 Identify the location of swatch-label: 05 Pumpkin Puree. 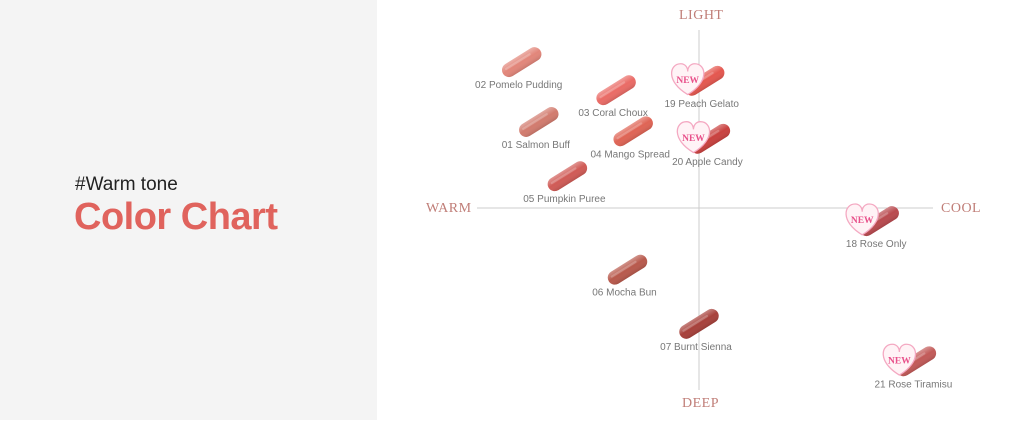
(564, 199).